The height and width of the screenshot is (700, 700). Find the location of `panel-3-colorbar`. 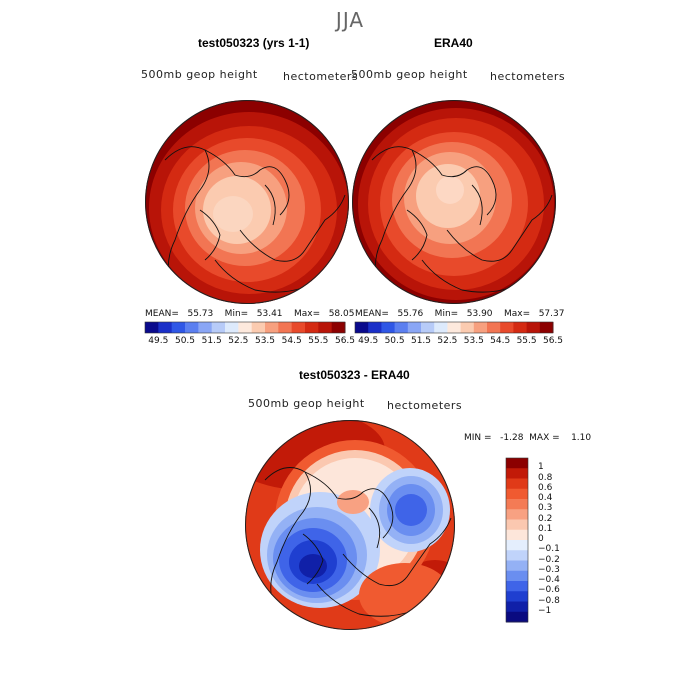

panel-3-colorbar is located at coordinates (517, 540).